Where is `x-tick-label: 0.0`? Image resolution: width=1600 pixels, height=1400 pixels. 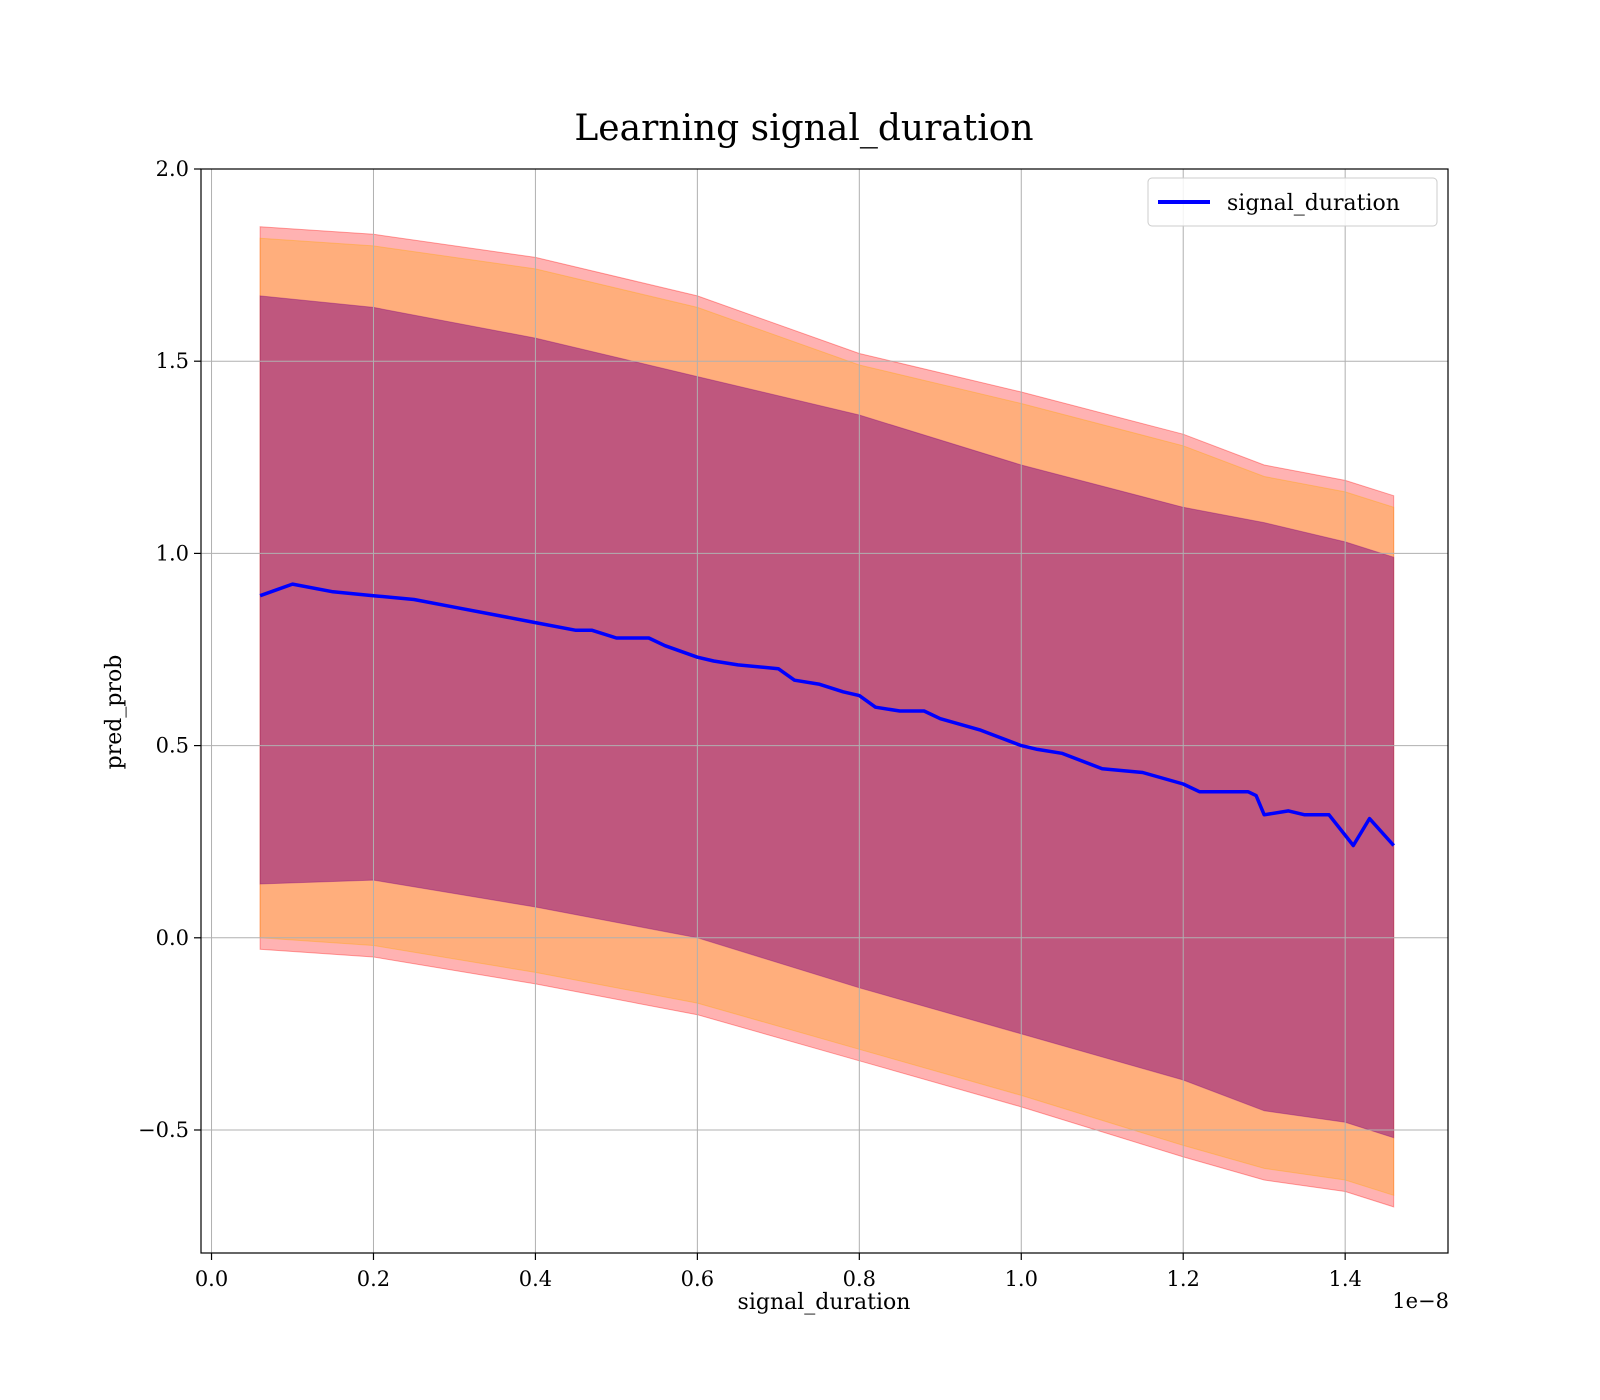 x-tick-label: 0.0 is located at coordinates (211, 1279).